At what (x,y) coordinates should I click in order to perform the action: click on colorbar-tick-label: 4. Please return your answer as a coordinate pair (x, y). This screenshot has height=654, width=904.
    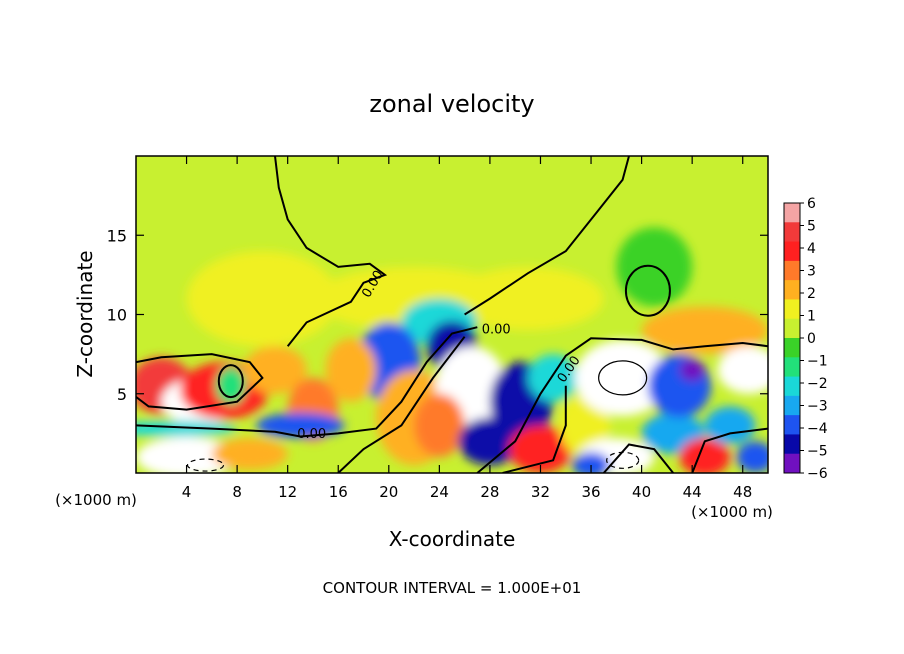
    Looking at the image, I should click on (811, 249).